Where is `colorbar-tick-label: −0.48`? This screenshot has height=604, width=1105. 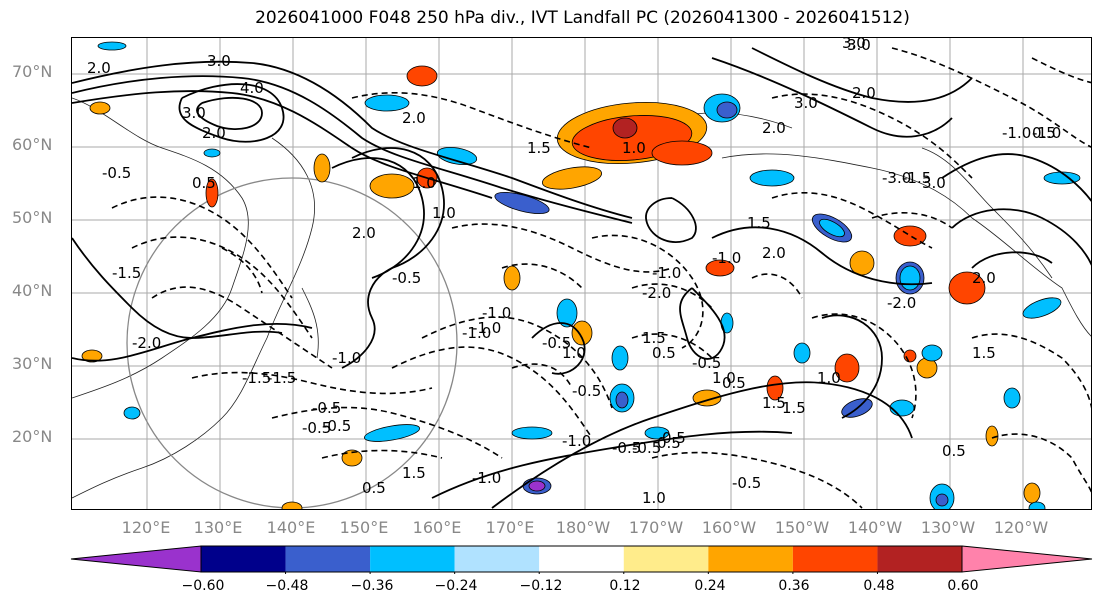 colorbar-tick-label: −0.48 is located at coordinates (287, 586).